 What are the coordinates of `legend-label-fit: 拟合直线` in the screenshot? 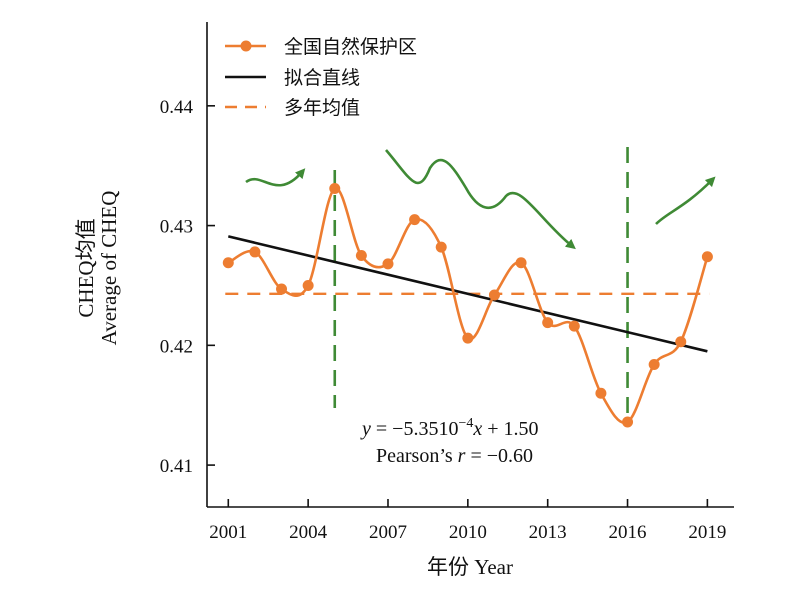 It's located at (322, 78).